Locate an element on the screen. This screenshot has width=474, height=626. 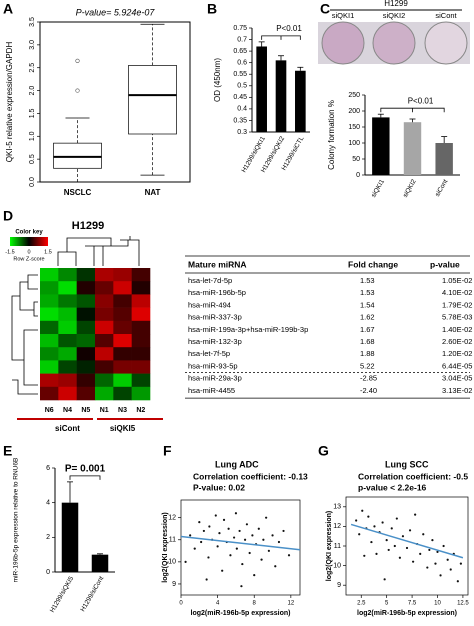
x-tick-label: 5 is located at coordinates (387, 604).